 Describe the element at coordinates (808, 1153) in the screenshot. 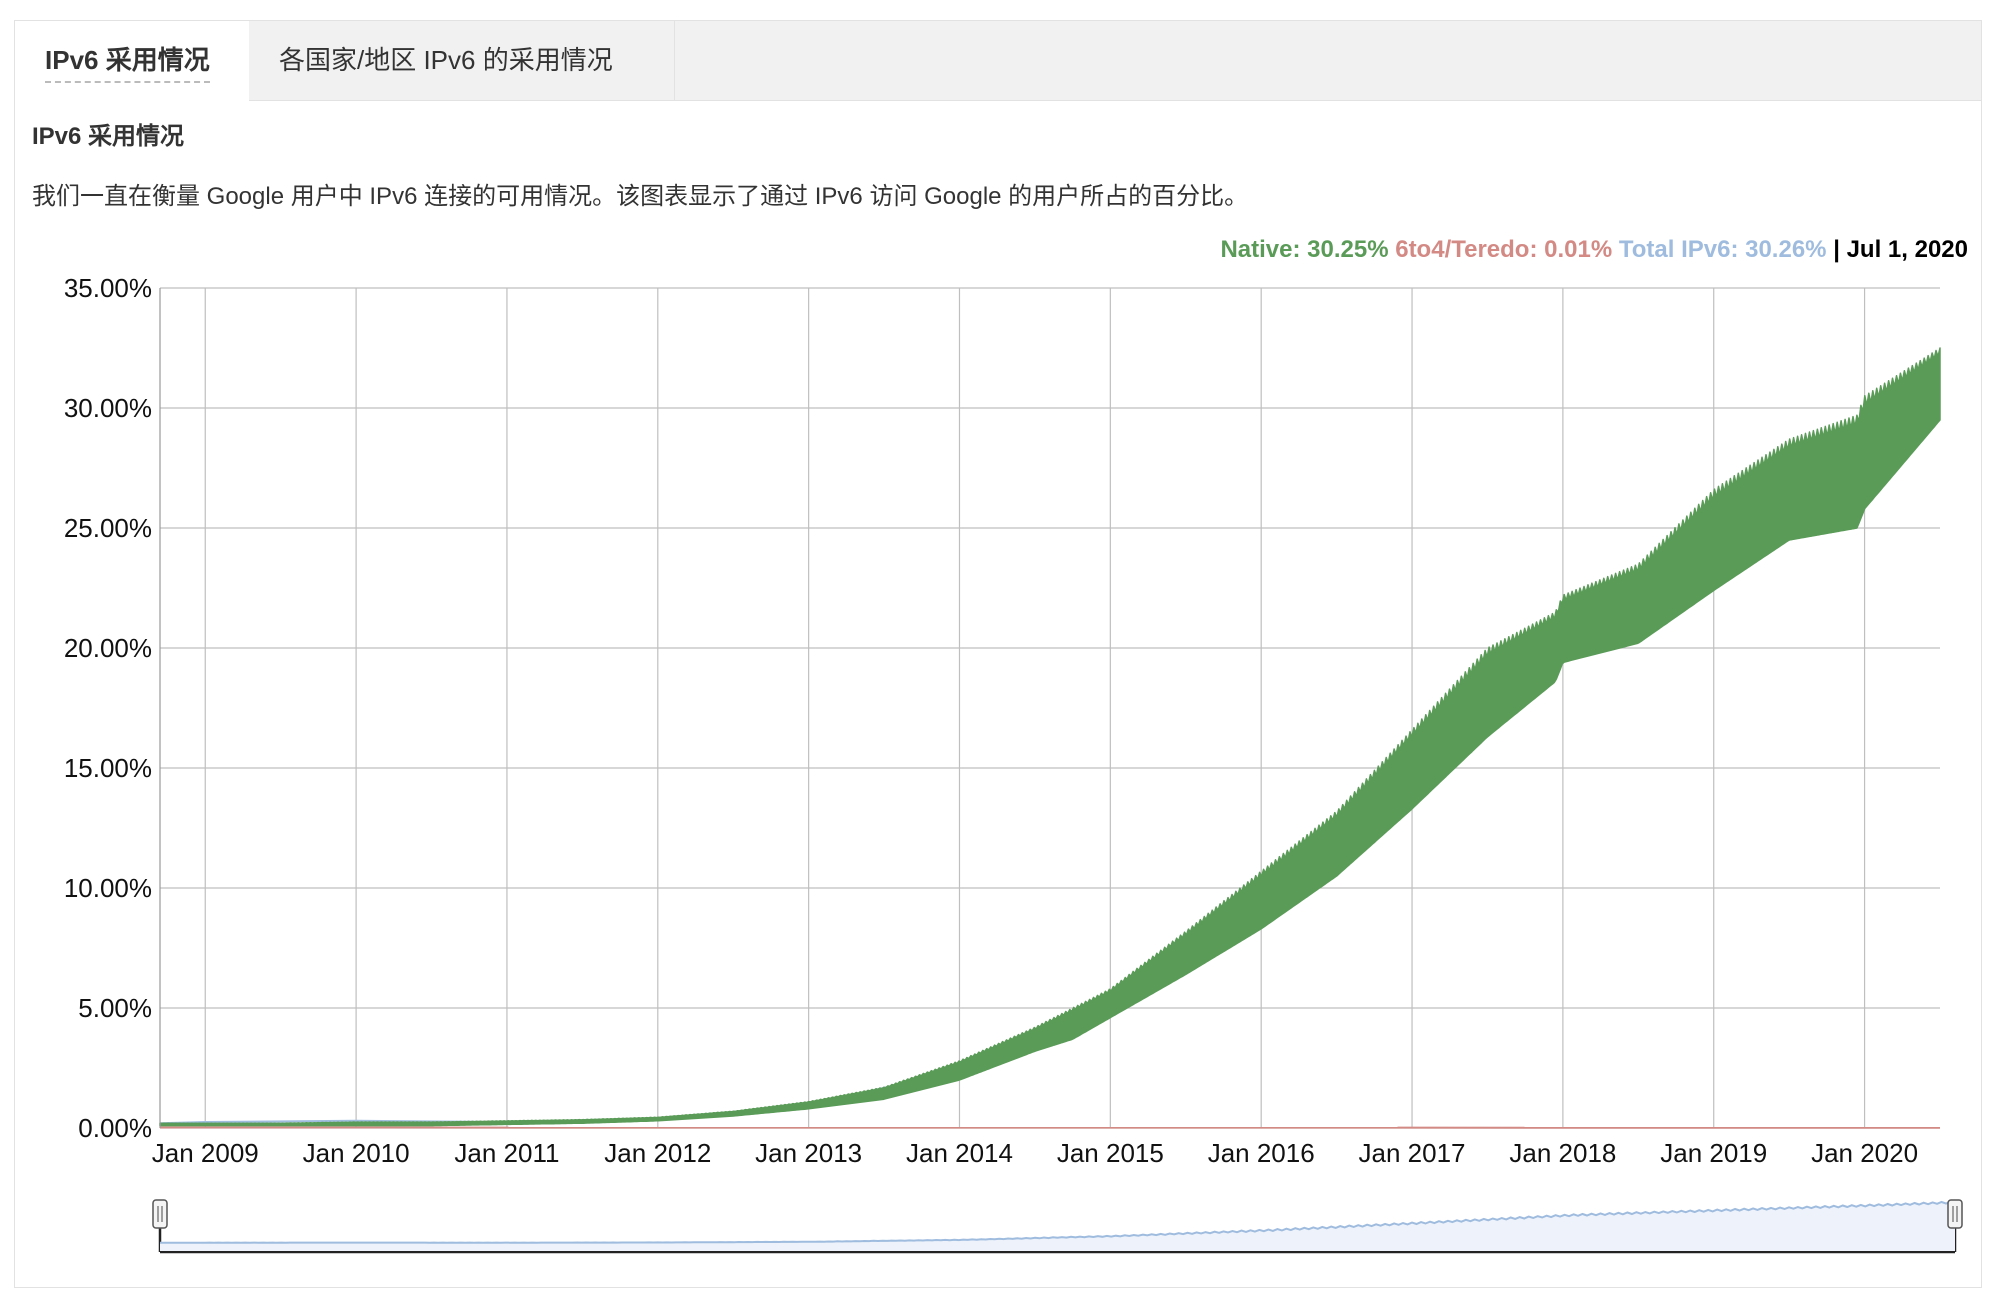

I see `x-tick-label: Jan 2013` at that location.